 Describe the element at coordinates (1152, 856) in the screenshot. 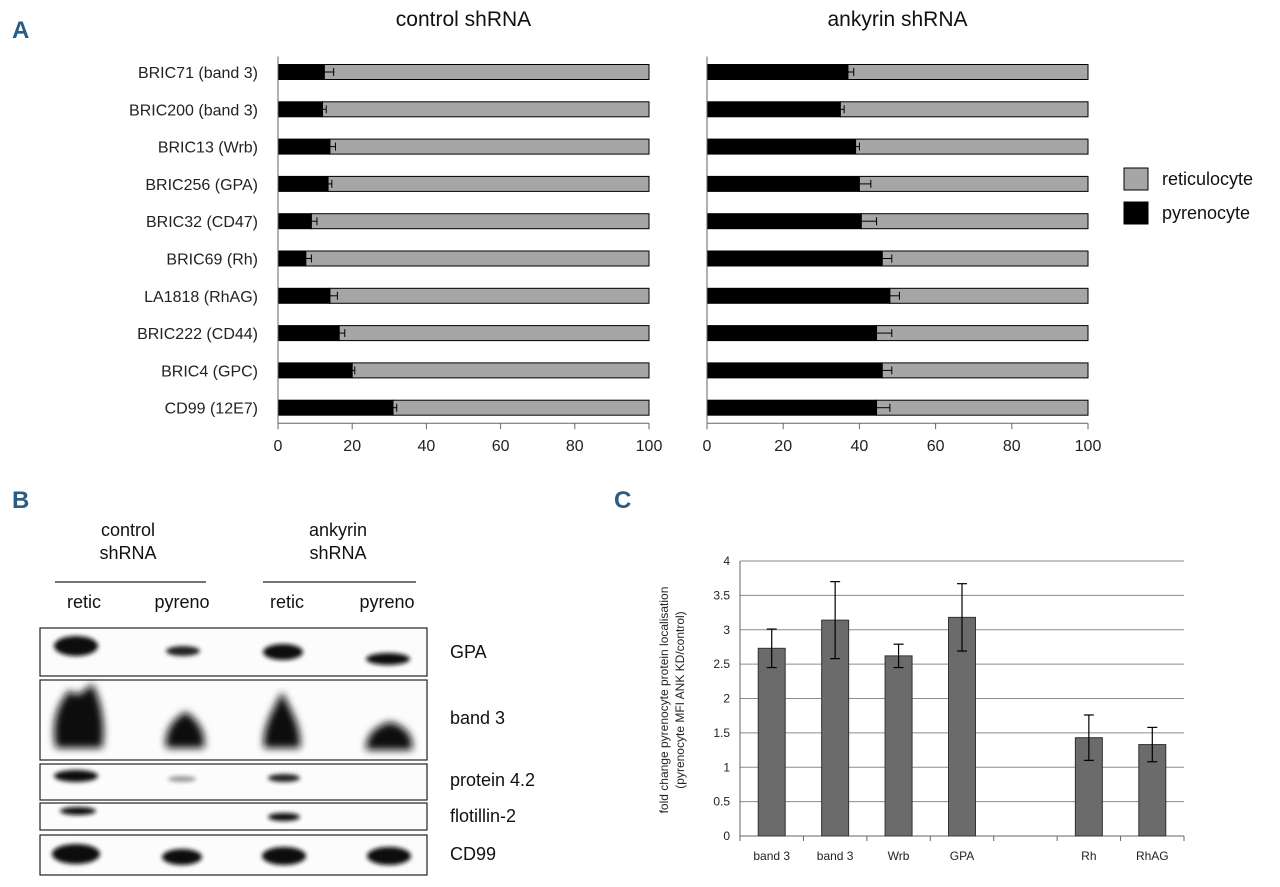

I see `x-tick-label: RhAG` at that location.